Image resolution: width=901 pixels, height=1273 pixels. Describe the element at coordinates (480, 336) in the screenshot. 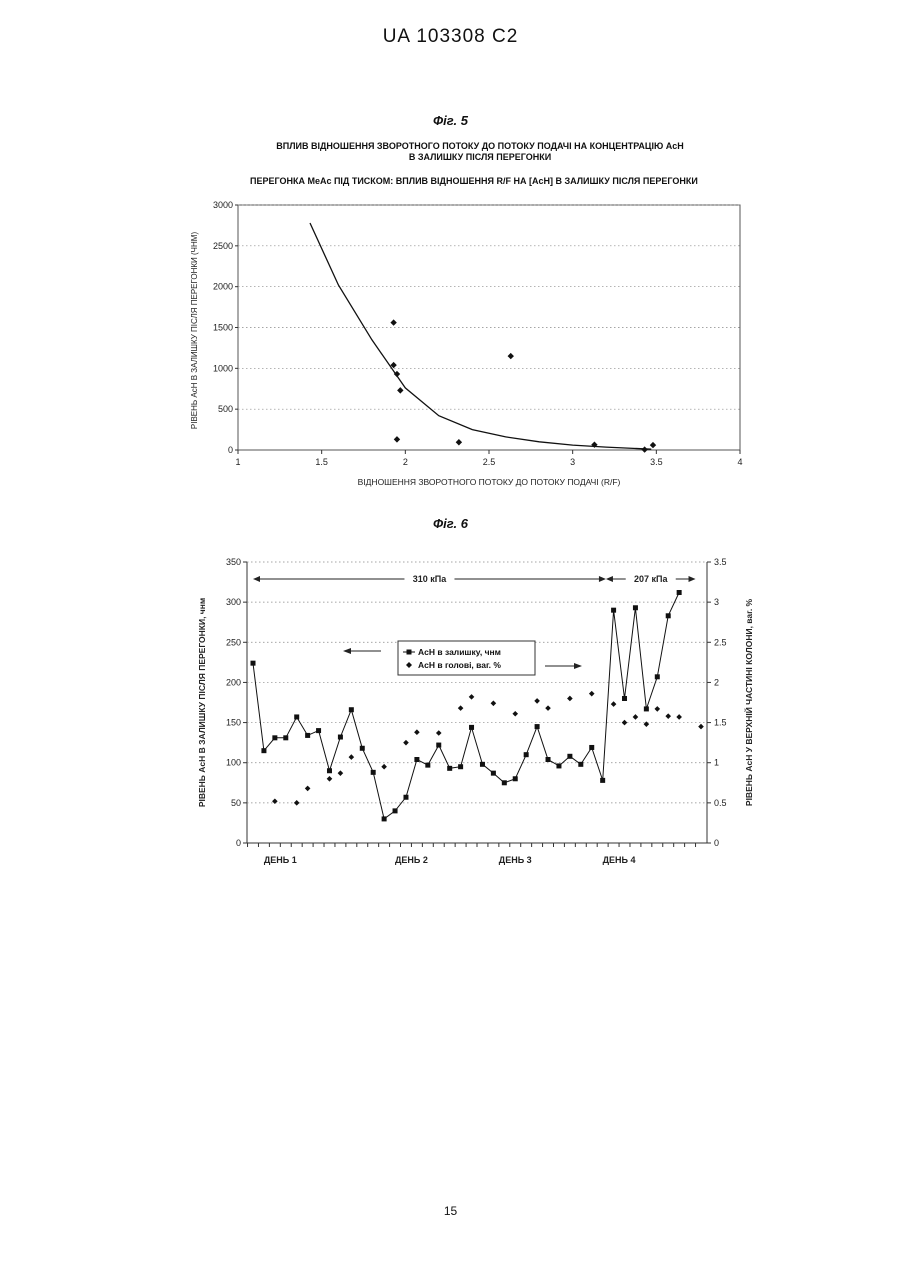

I see `trend-curve` at that location.